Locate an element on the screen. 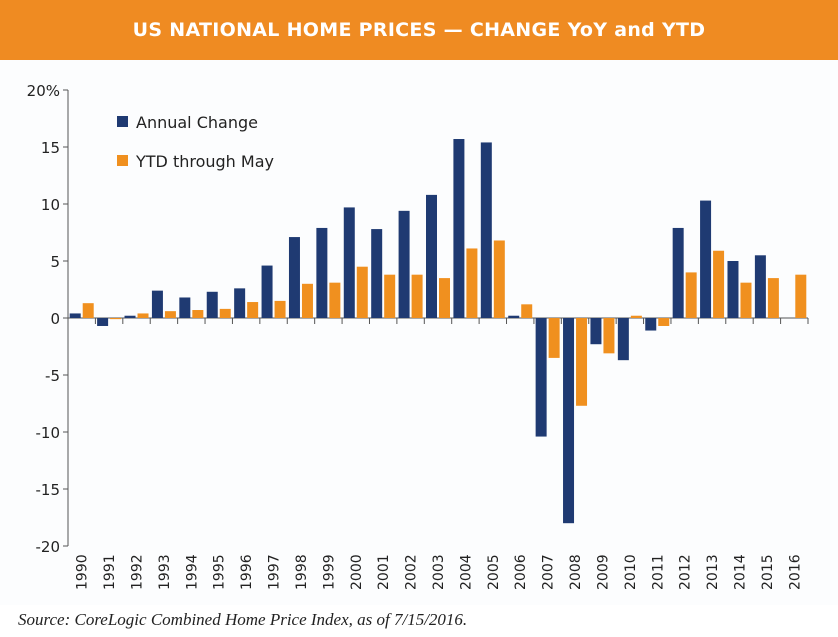 This screenshot has height=637, width=838. bar-annual-2009 is located at coordinates (596, 331).